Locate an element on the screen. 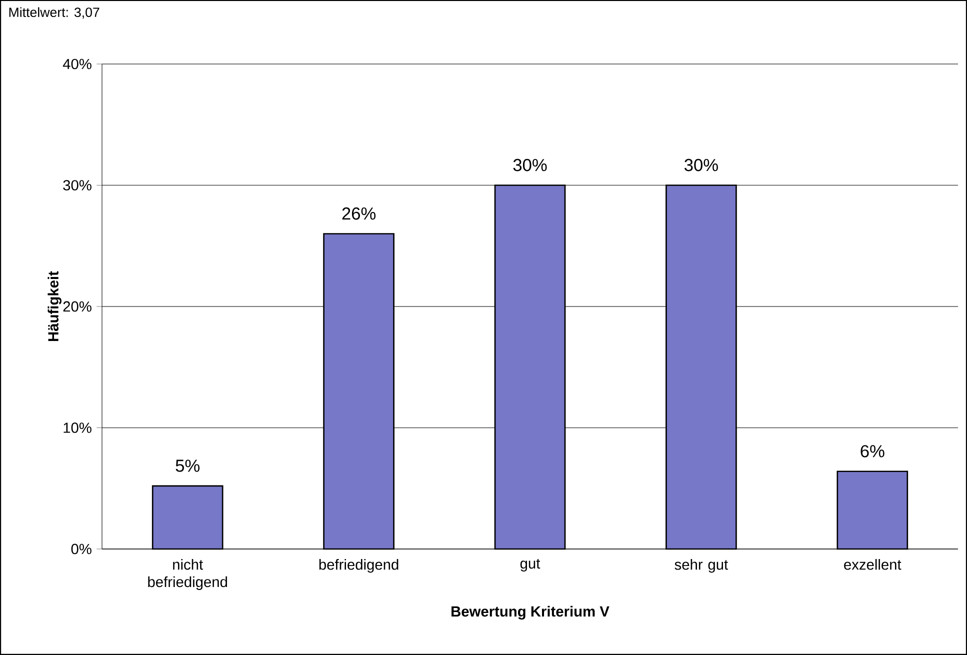 The image size is (967, 655). x-tick-label: nicht befriedigend is located at coordinates (188, 574).